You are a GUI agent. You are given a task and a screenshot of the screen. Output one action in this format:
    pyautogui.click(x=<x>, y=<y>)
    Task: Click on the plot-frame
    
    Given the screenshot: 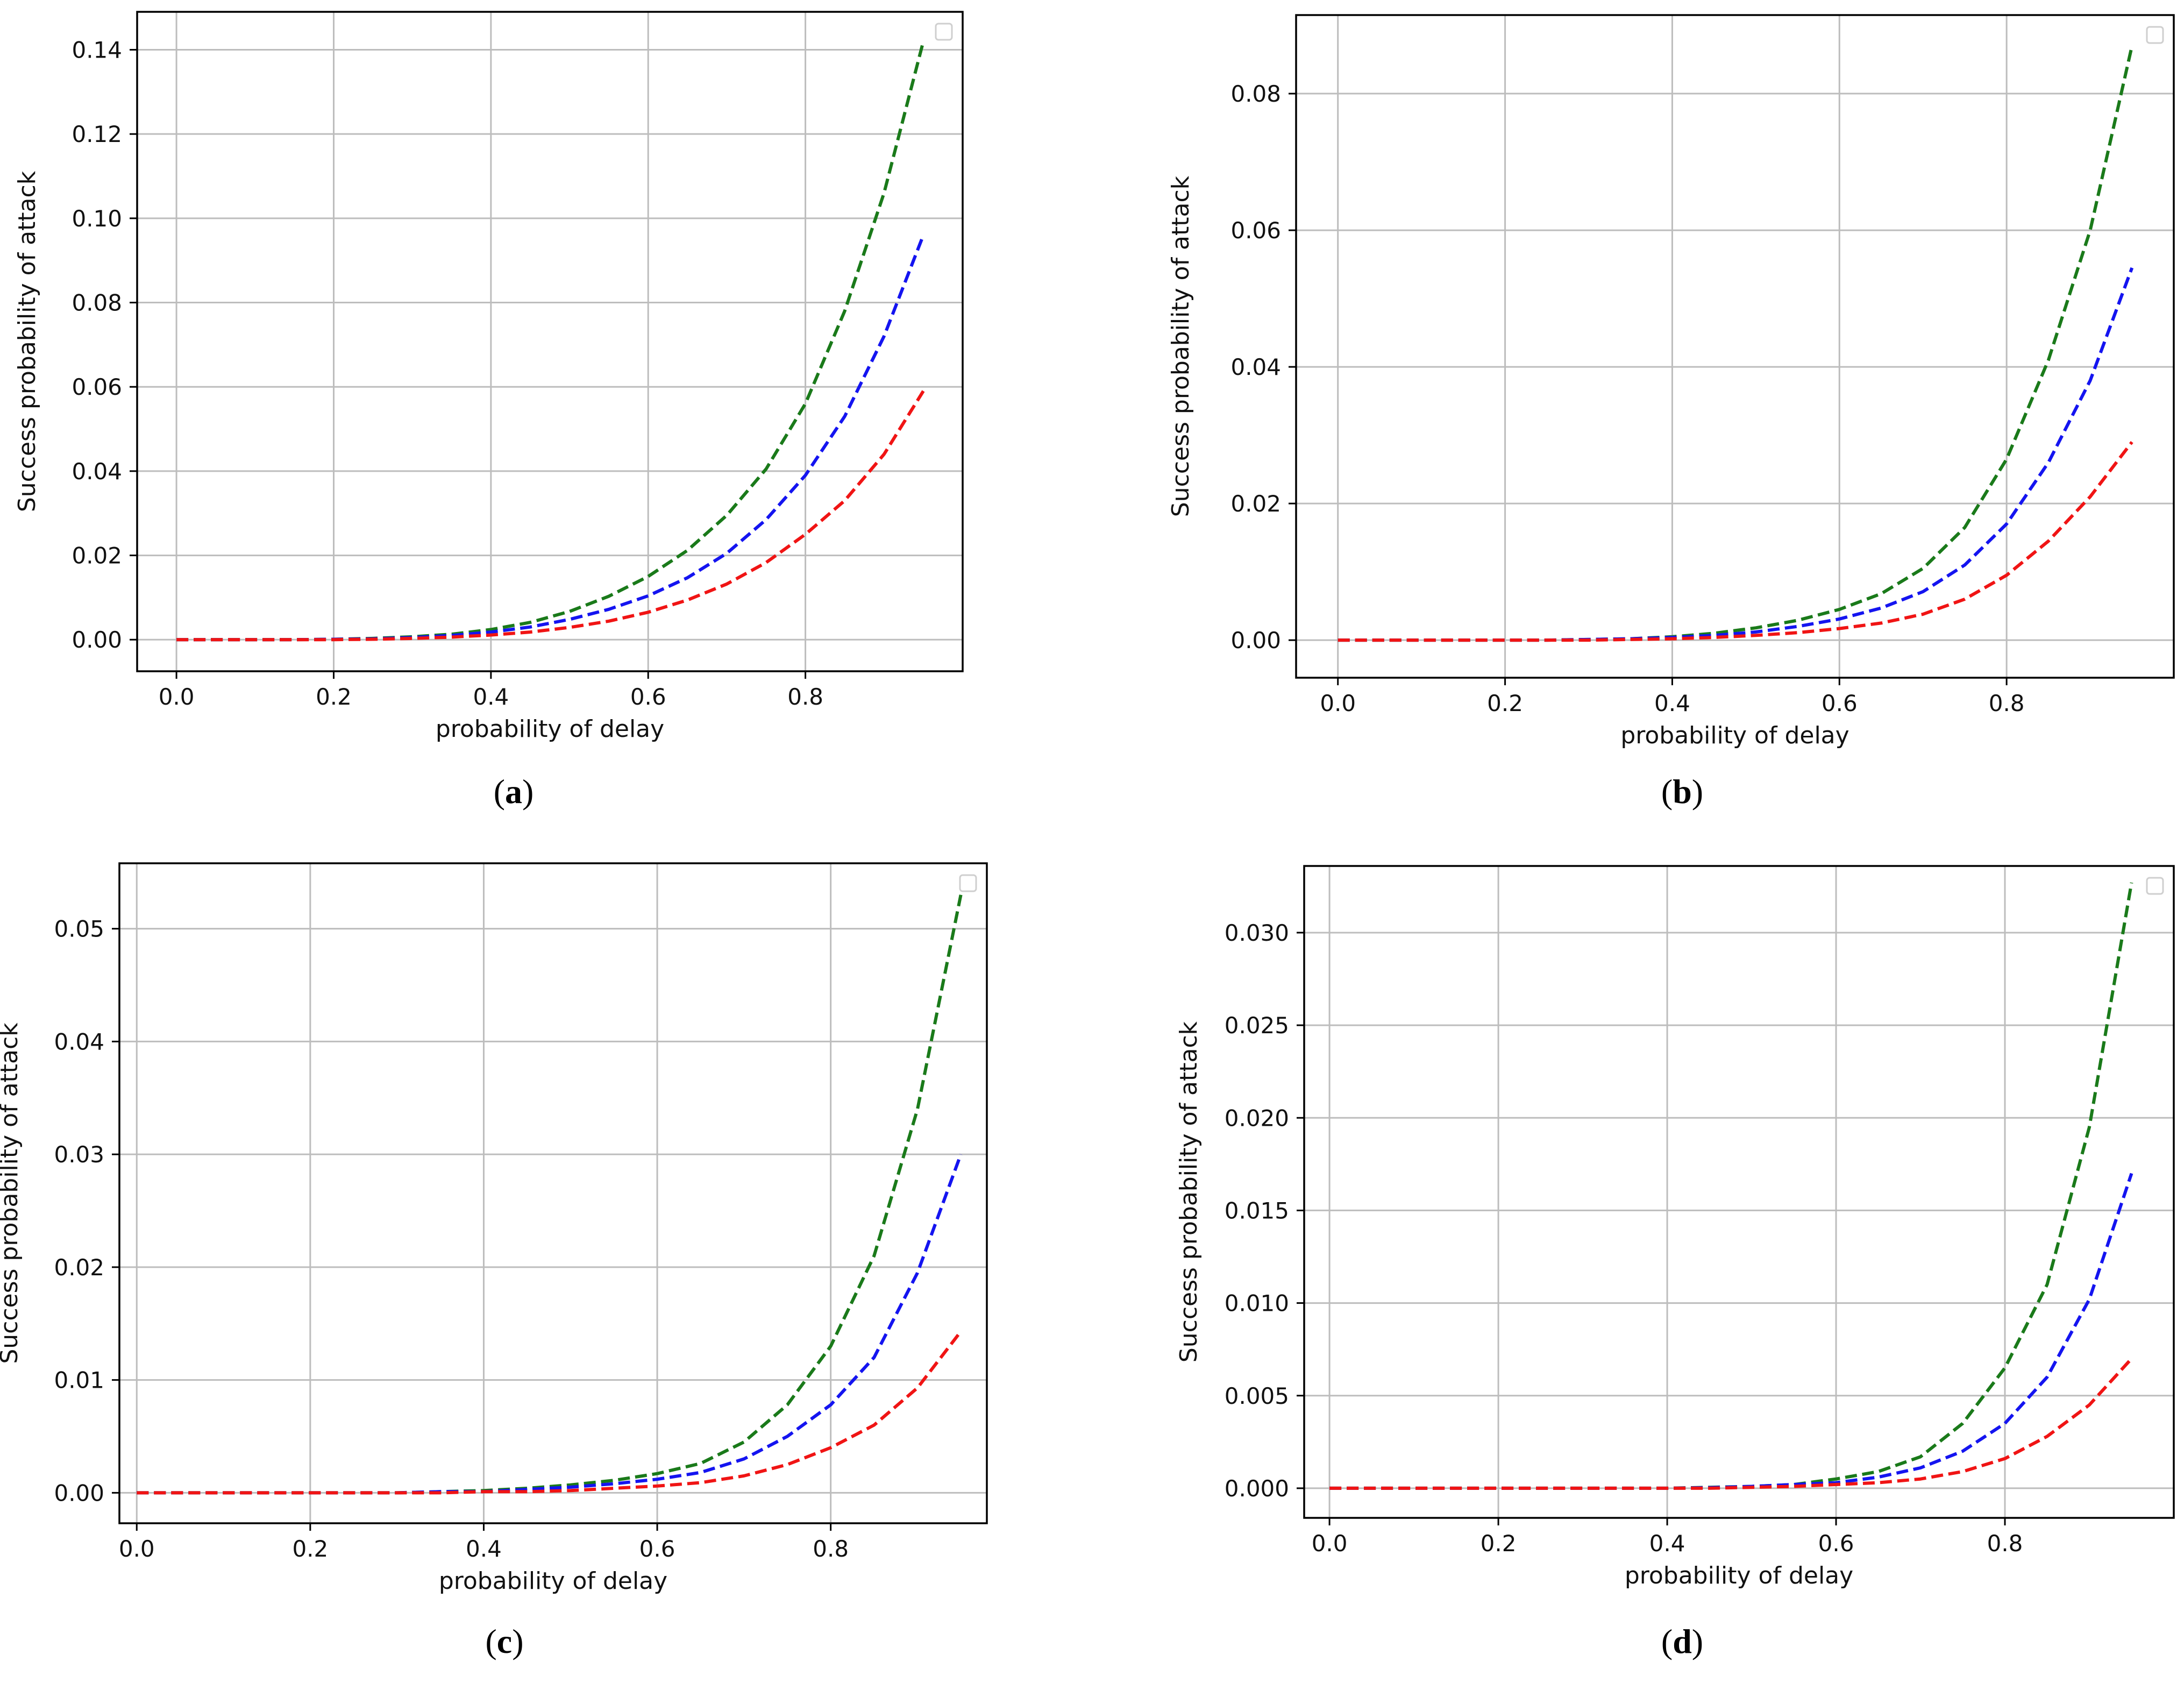 What is the action you would take?
    pyautogui.click(x=550, y=341)
    